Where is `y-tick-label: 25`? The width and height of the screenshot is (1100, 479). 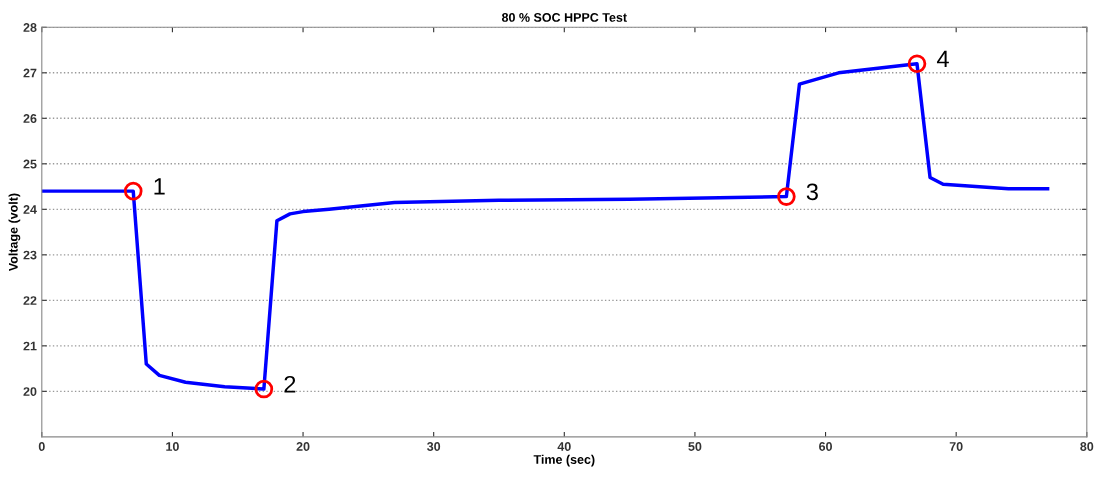
y-tick-label: 25 is located at coordinates (30, 164).